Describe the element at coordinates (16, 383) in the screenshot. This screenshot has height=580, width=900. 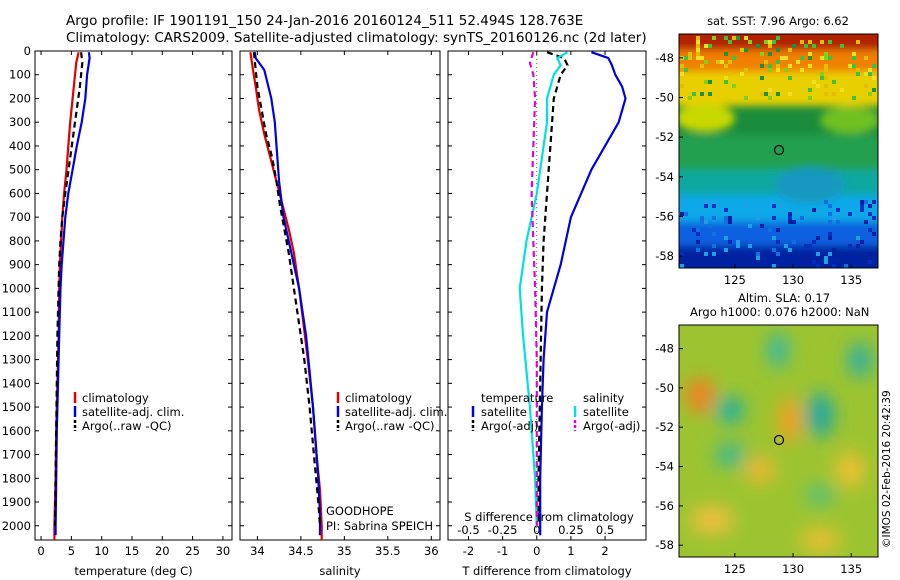
I see `depth-tick-label: 1400` at that location.